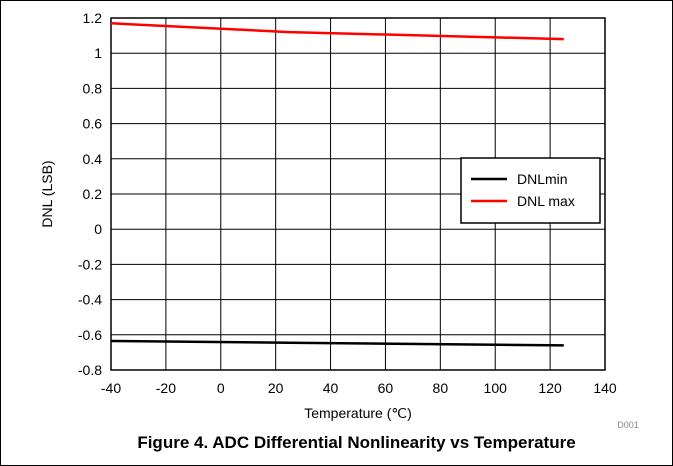  What do you see at coordinates (90, 264) in the screenshot?
I see `y-tick-label-7: -0.2` at bounding box center [90, 264].